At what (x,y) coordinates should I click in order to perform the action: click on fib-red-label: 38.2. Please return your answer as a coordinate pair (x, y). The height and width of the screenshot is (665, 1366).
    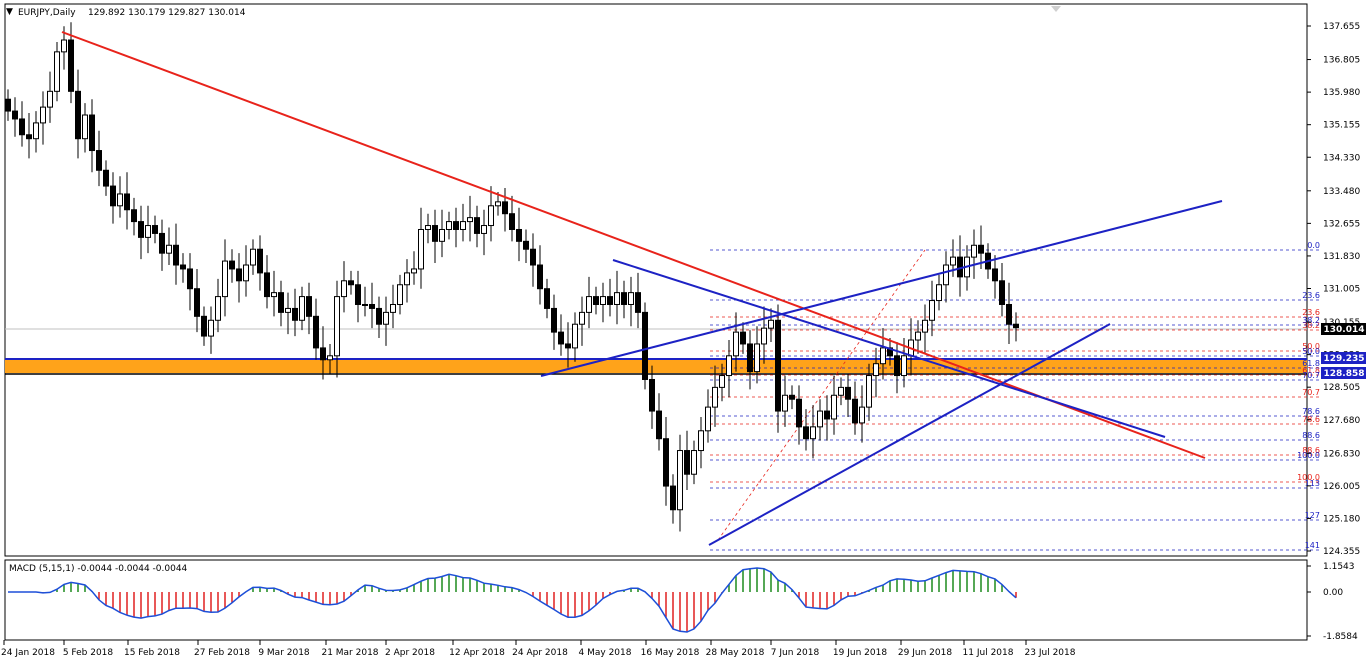
    Looking at the image, I should click on (1311, 325).